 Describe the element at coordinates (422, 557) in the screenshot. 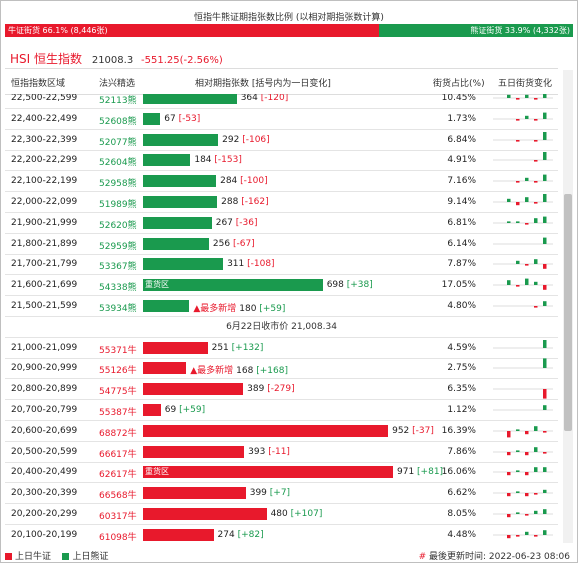

I see `update-mark: #` at that location.